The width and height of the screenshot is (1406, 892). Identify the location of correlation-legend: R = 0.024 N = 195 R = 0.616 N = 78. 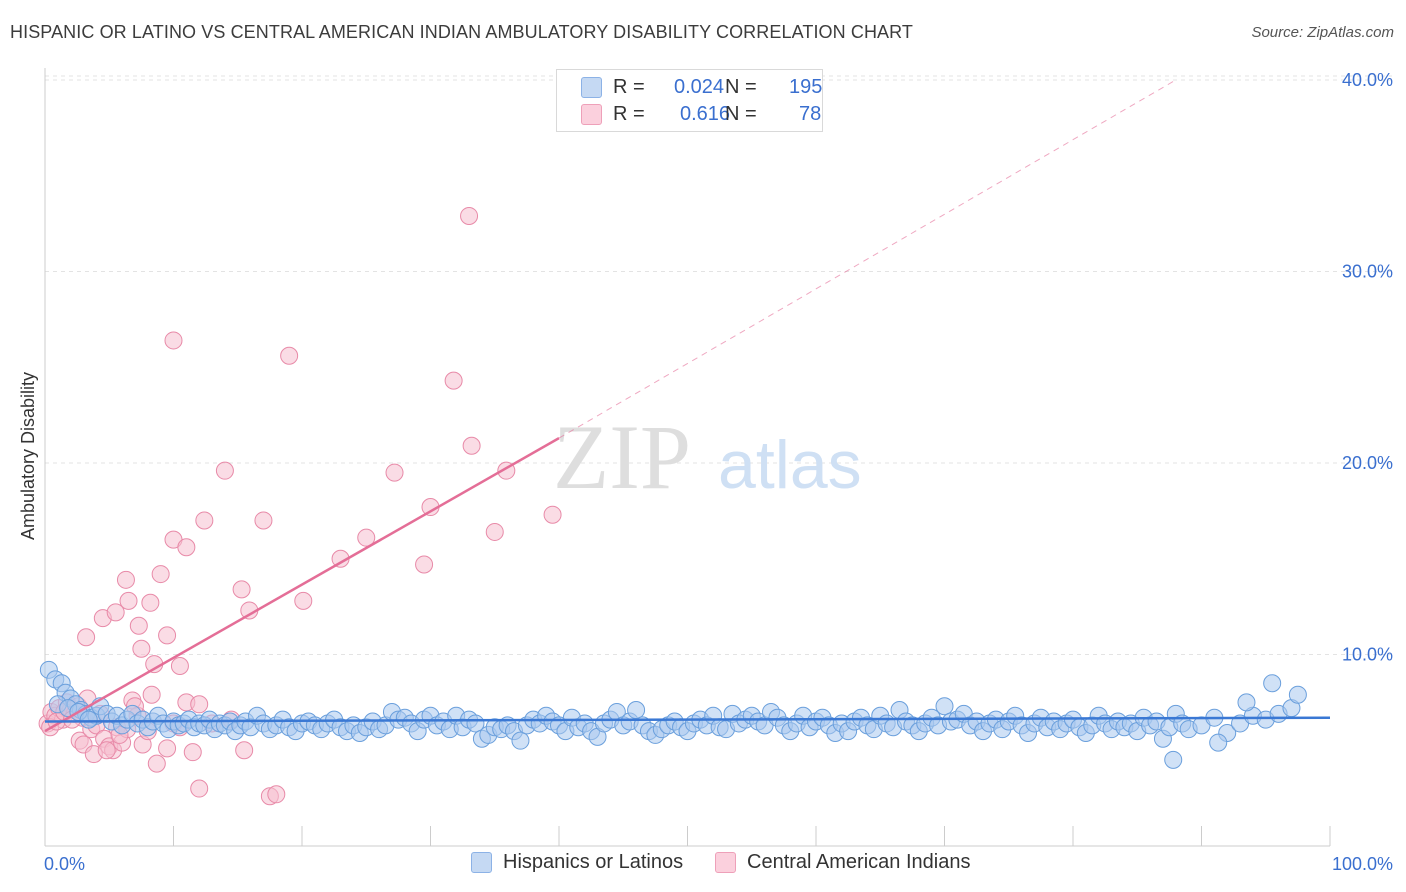
(689, 100).